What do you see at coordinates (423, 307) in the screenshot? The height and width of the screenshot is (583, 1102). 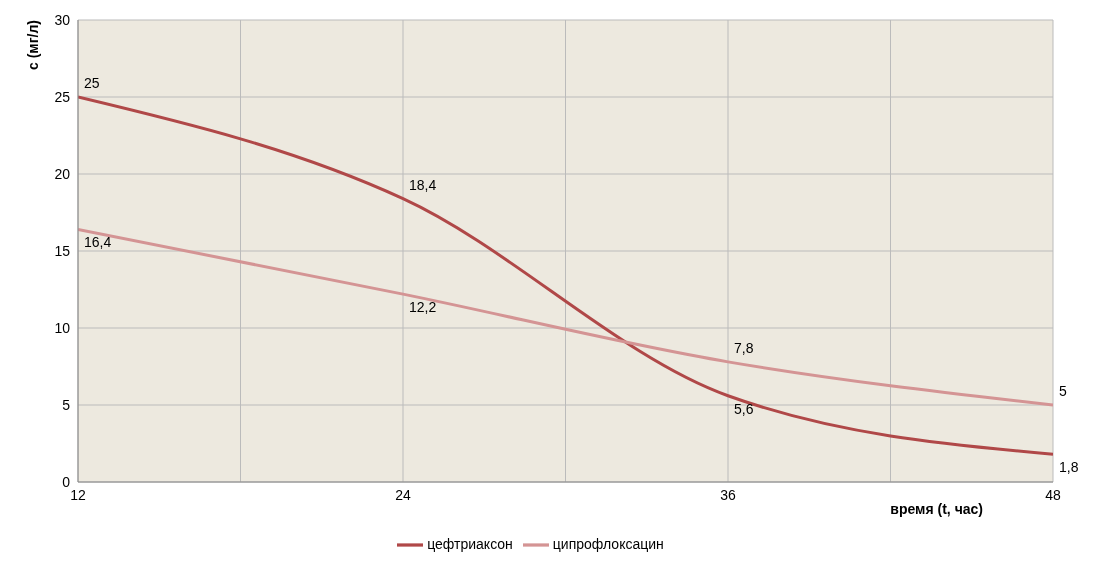 I see `data-label: 12,2` at bounding box center [423, 307].